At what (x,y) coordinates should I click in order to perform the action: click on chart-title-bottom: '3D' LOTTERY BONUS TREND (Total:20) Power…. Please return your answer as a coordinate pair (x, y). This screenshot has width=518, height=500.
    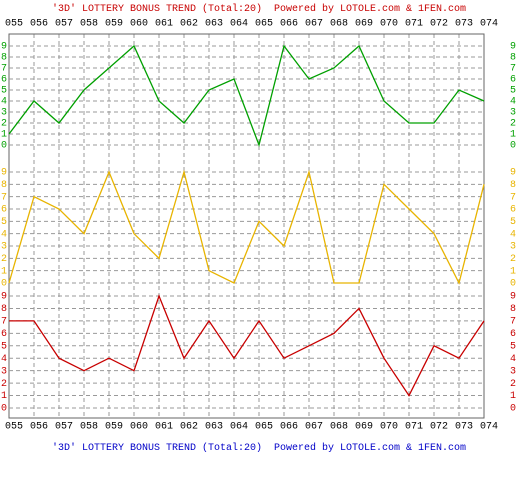
    Looking at the image, I should click on (259, 448).